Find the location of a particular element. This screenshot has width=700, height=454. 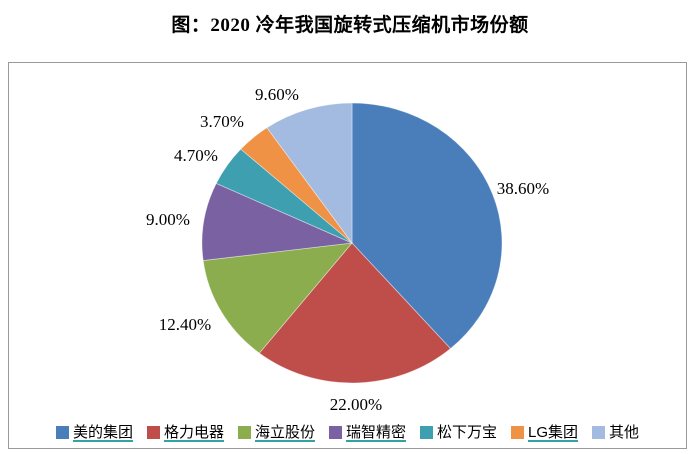

legend-item-7: 其他 is located at coordinates (616, 432).